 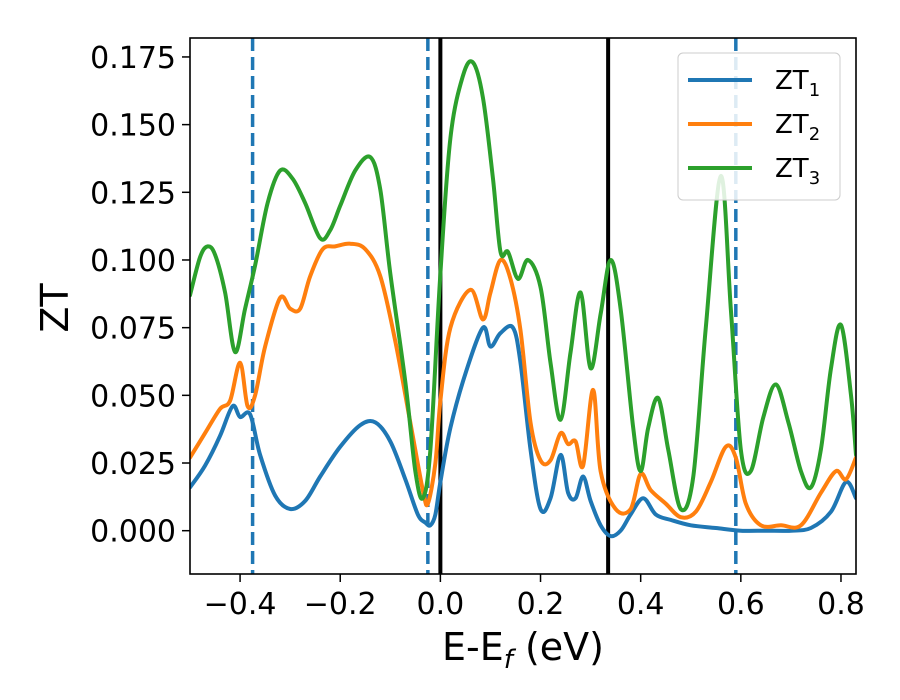 I want to click on y-tick-label: 0.100, so click(x=133, y=261).